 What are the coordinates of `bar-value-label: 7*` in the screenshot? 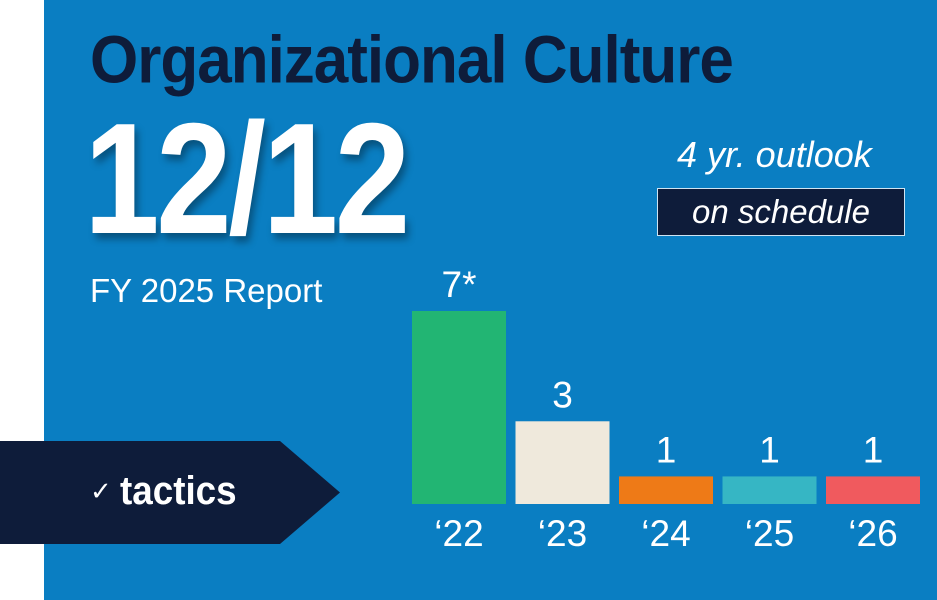 It's located at (459, 284).